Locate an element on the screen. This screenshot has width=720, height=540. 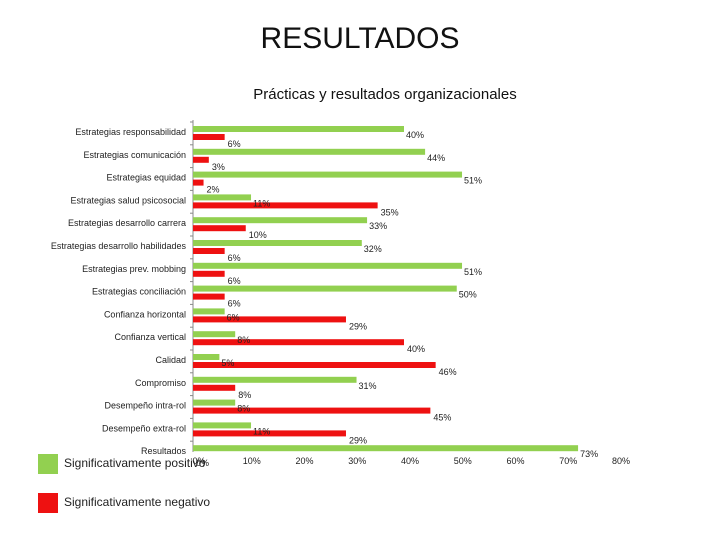
category-label: Estrategias desarrollo habilidades is located at coordinates (119, 246).